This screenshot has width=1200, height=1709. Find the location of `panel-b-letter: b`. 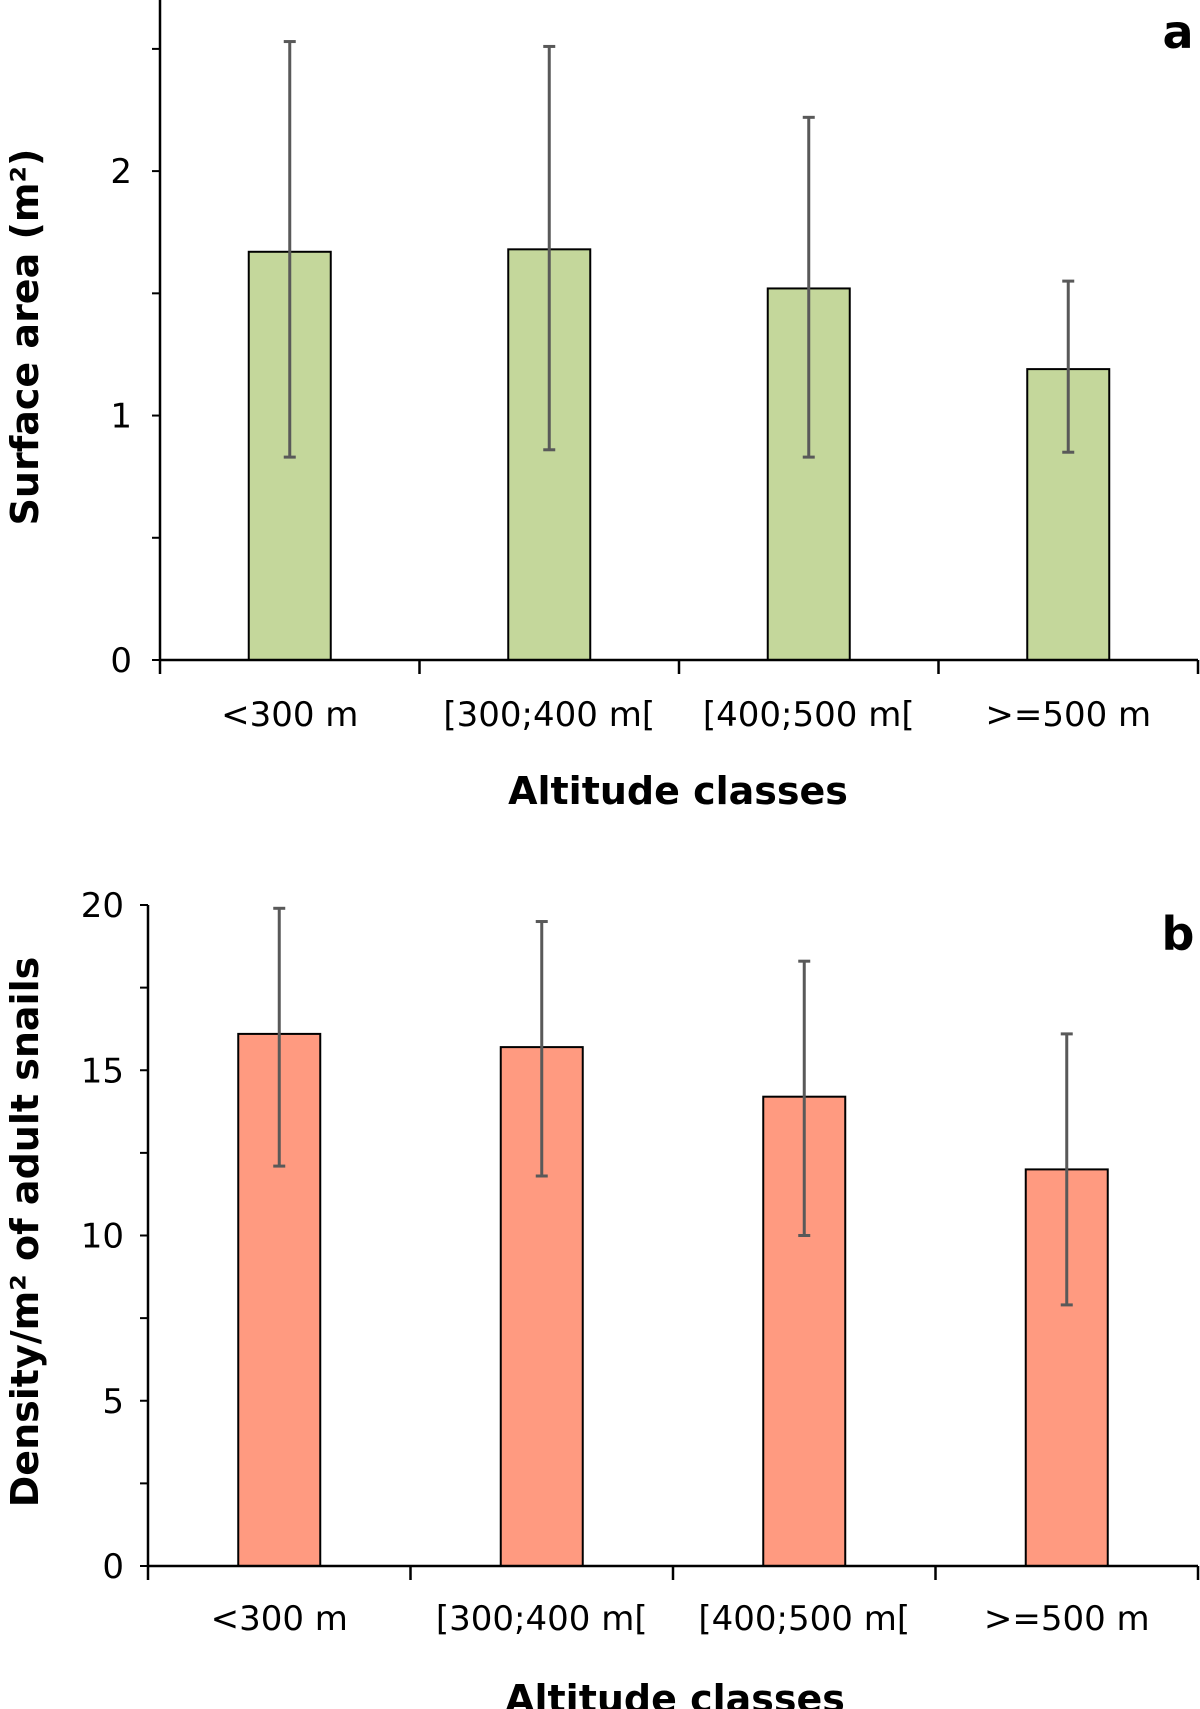

panel-b-letter: b is located at coordinates (1178, 934).